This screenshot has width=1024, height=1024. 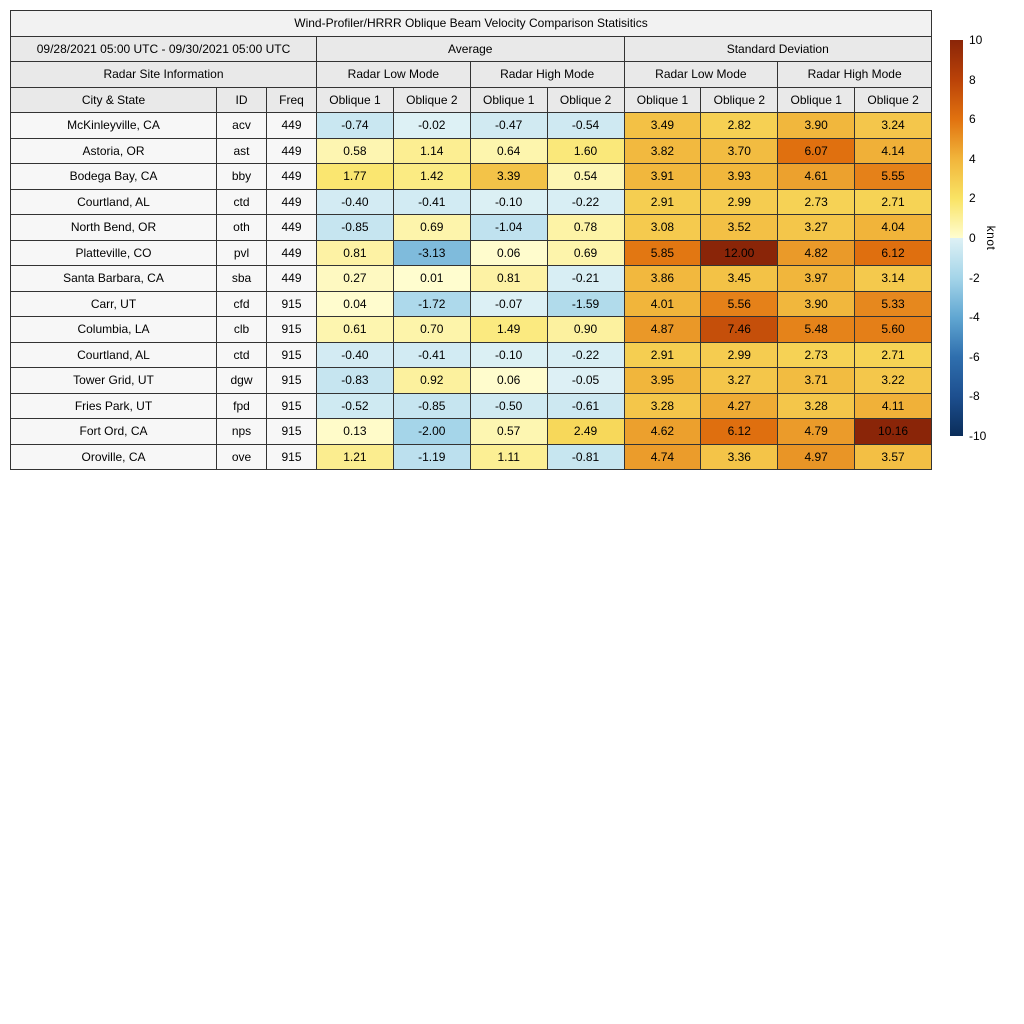 I want to click on value-cell: 3.45, so click(x=740, y=279).